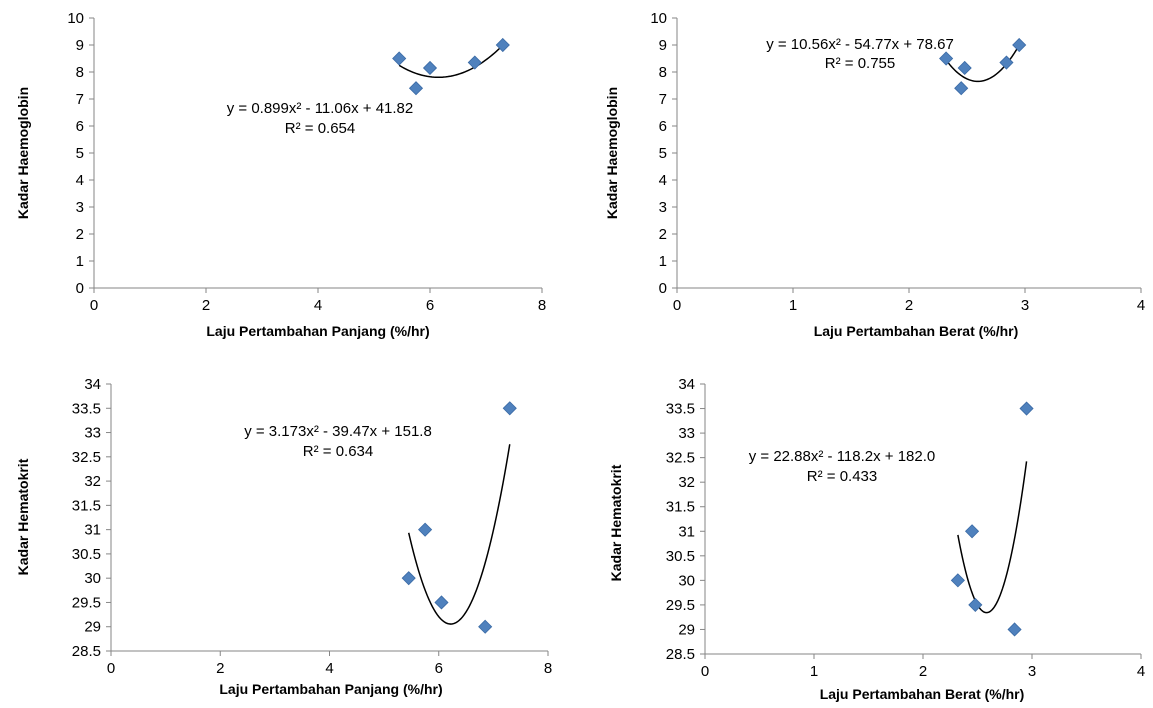 The width and height of the screenshot is (1153, 708). I want to click on x-axis-title: Laju Pertambahan Panjang (%/hr), so click(330, 689).